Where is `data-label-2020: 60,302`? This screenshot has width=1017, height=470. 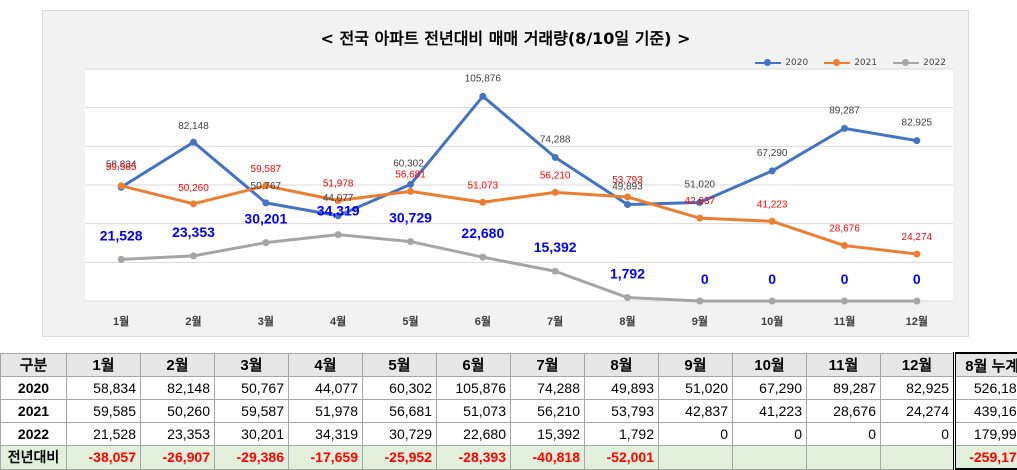
data-label-2020: 60,302 is located at coordinates (408, 163).